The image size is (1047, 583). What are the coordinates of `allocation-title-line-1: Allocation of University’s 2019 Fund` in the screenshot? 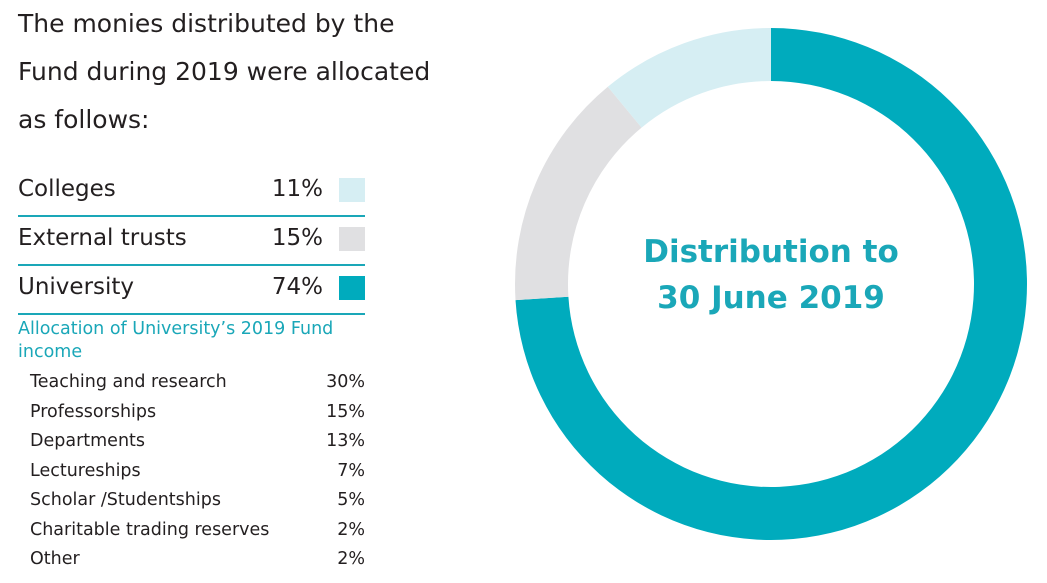 It's located at (176, 329).